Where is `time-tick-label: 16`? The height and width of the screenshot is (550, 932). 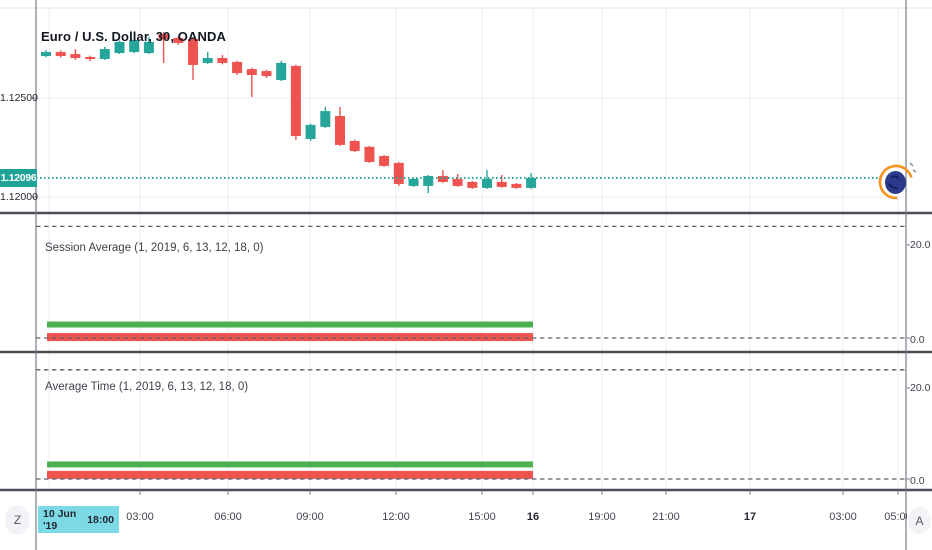 time-tick-label: 16 is located at coordinates (533, 517).